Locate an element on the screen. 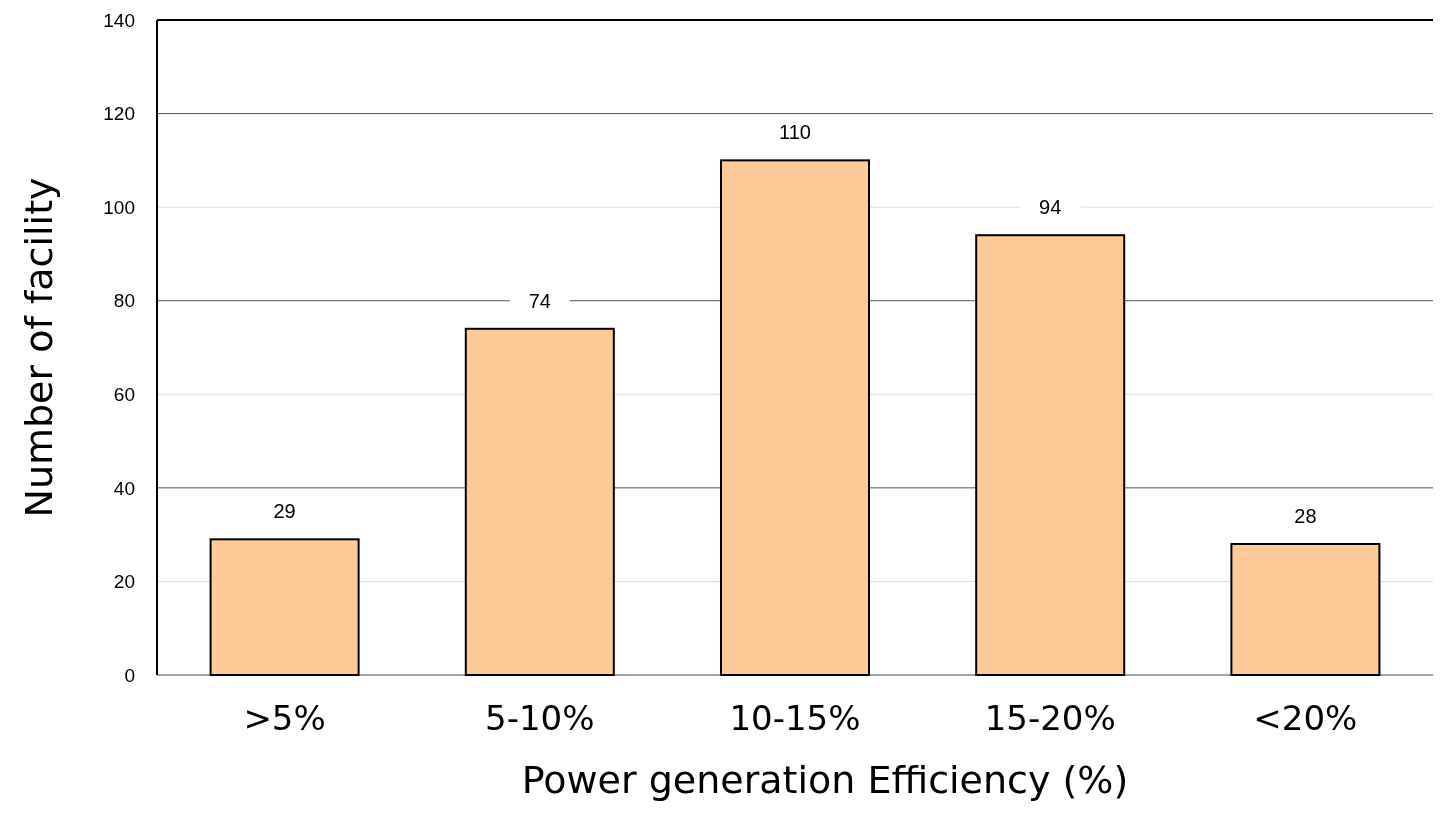 This screenshot has width=1443, height=815. x-axis-title: Power generation Efficiency (%) is located at coordinates (825, 780).